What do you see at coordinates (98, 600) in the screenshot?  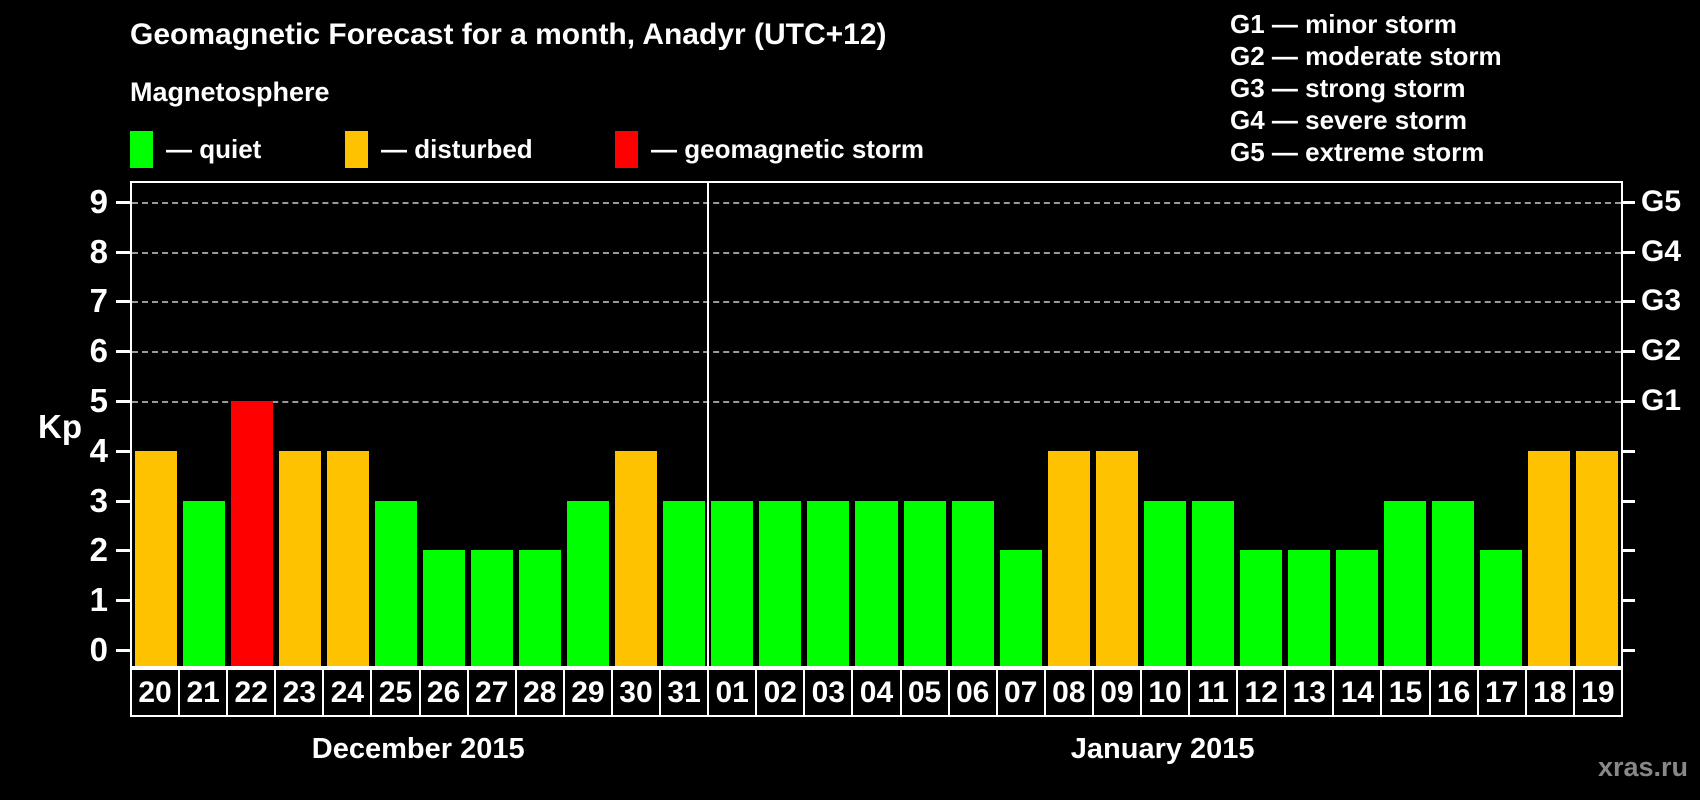 I see `ytick-label-1: 1` at bounding box center [98, 600].